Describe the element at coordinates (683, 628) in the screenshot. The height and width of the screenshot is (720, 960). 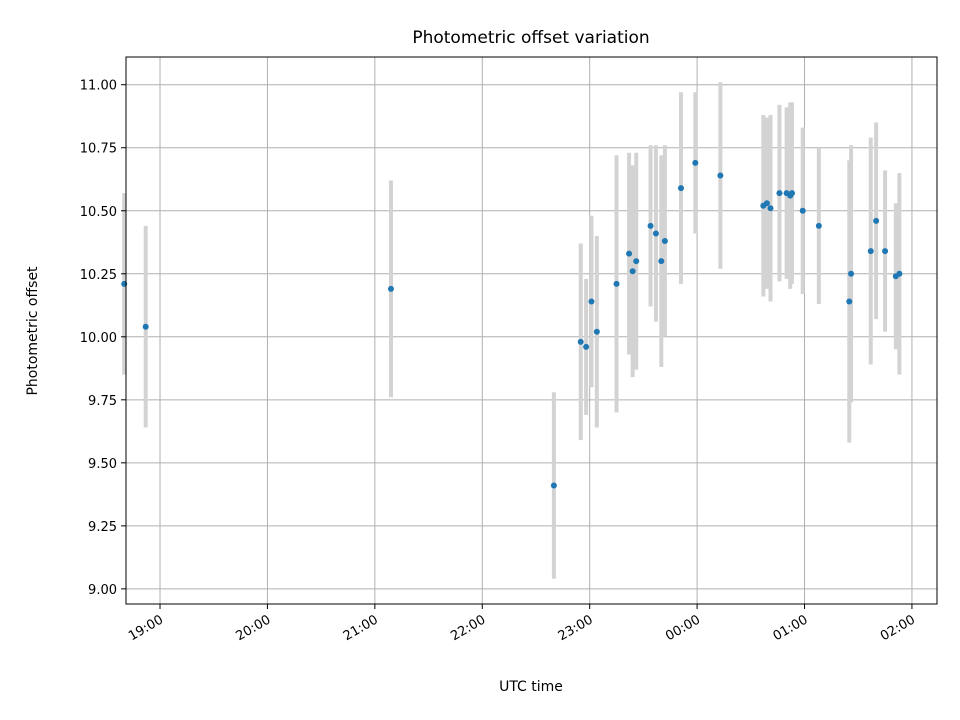
I see `x-tick-label: 00:00` at that location.